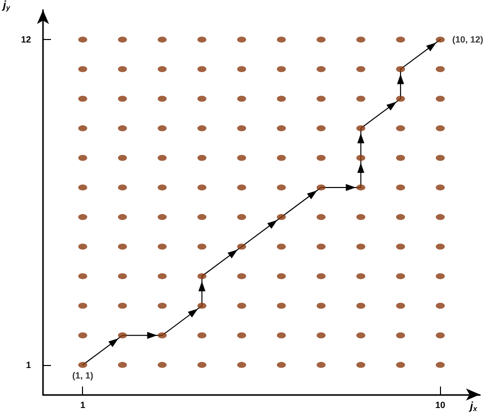  Describe the element at coordinates (440, 405) in the screenshot. I see `x-tick-label: 10` at that location.